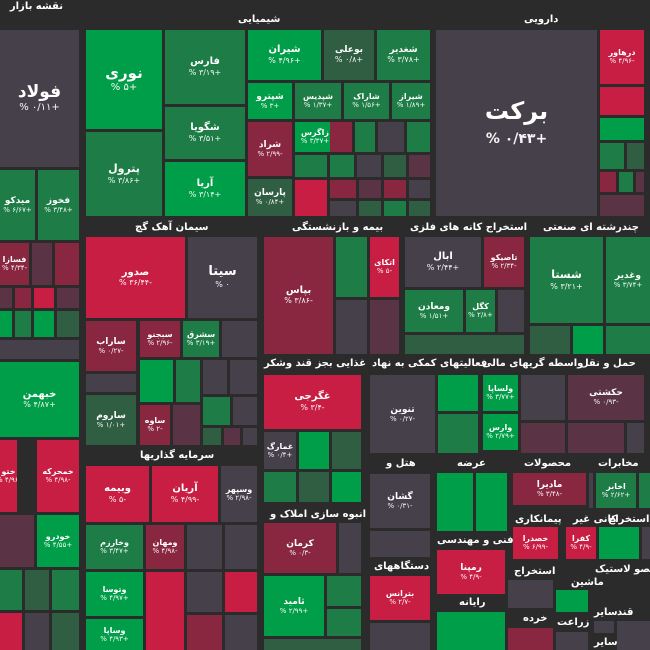 The width and height of the screenshot is (650, 650). I want to click on stock-tile-arian: آریان -۴/۹۹ %, so click(185, 494).